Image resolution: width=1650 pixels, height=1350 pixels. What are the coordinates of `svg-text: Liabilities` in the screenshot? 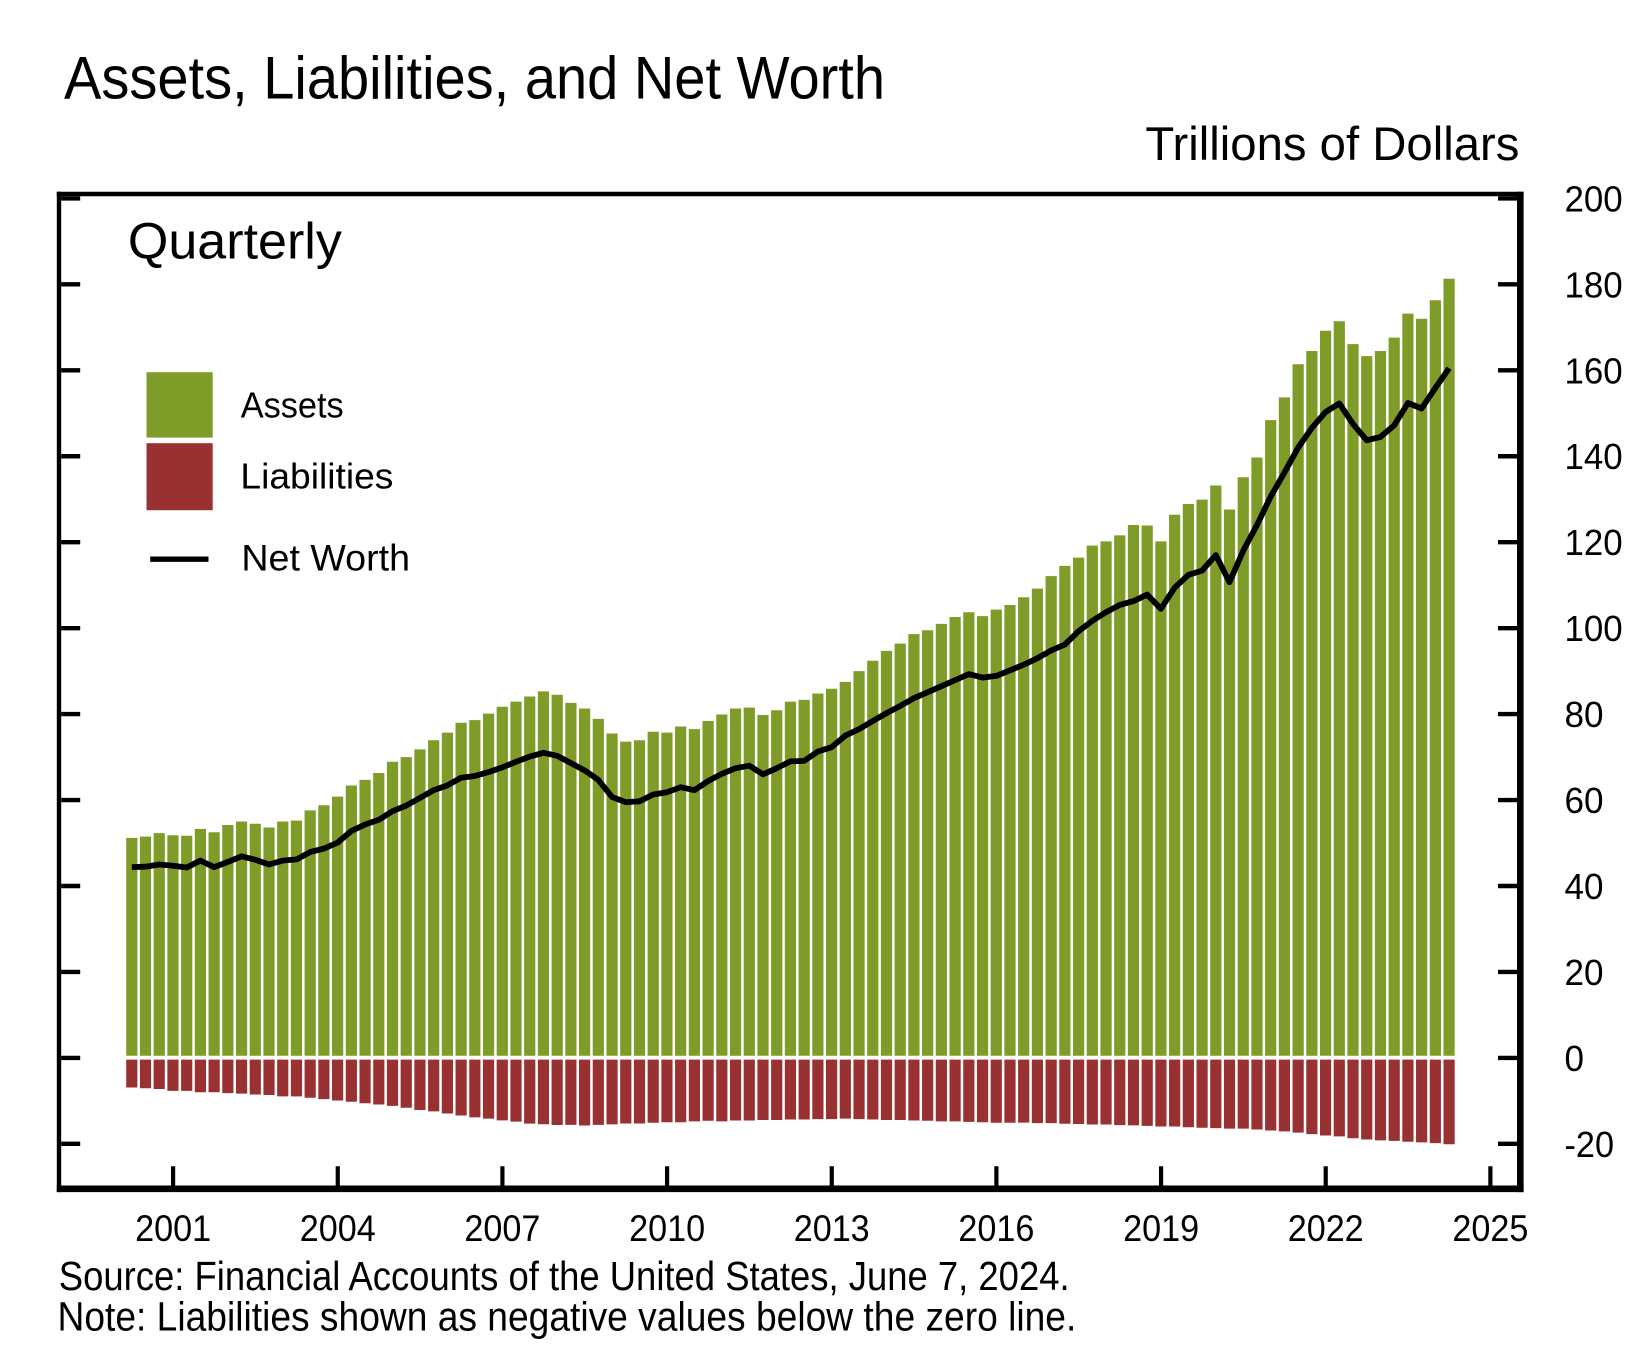 It's located at (316, 476).